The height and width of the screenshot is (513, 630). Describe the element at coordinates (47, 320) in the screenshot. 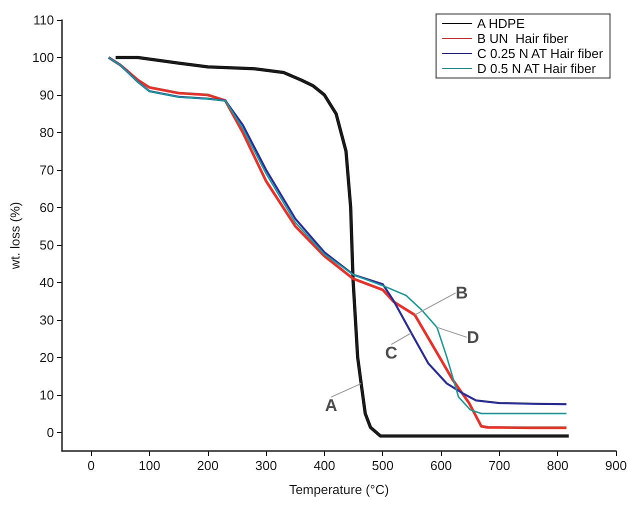

I see `y-tick-label: 30` at that location.